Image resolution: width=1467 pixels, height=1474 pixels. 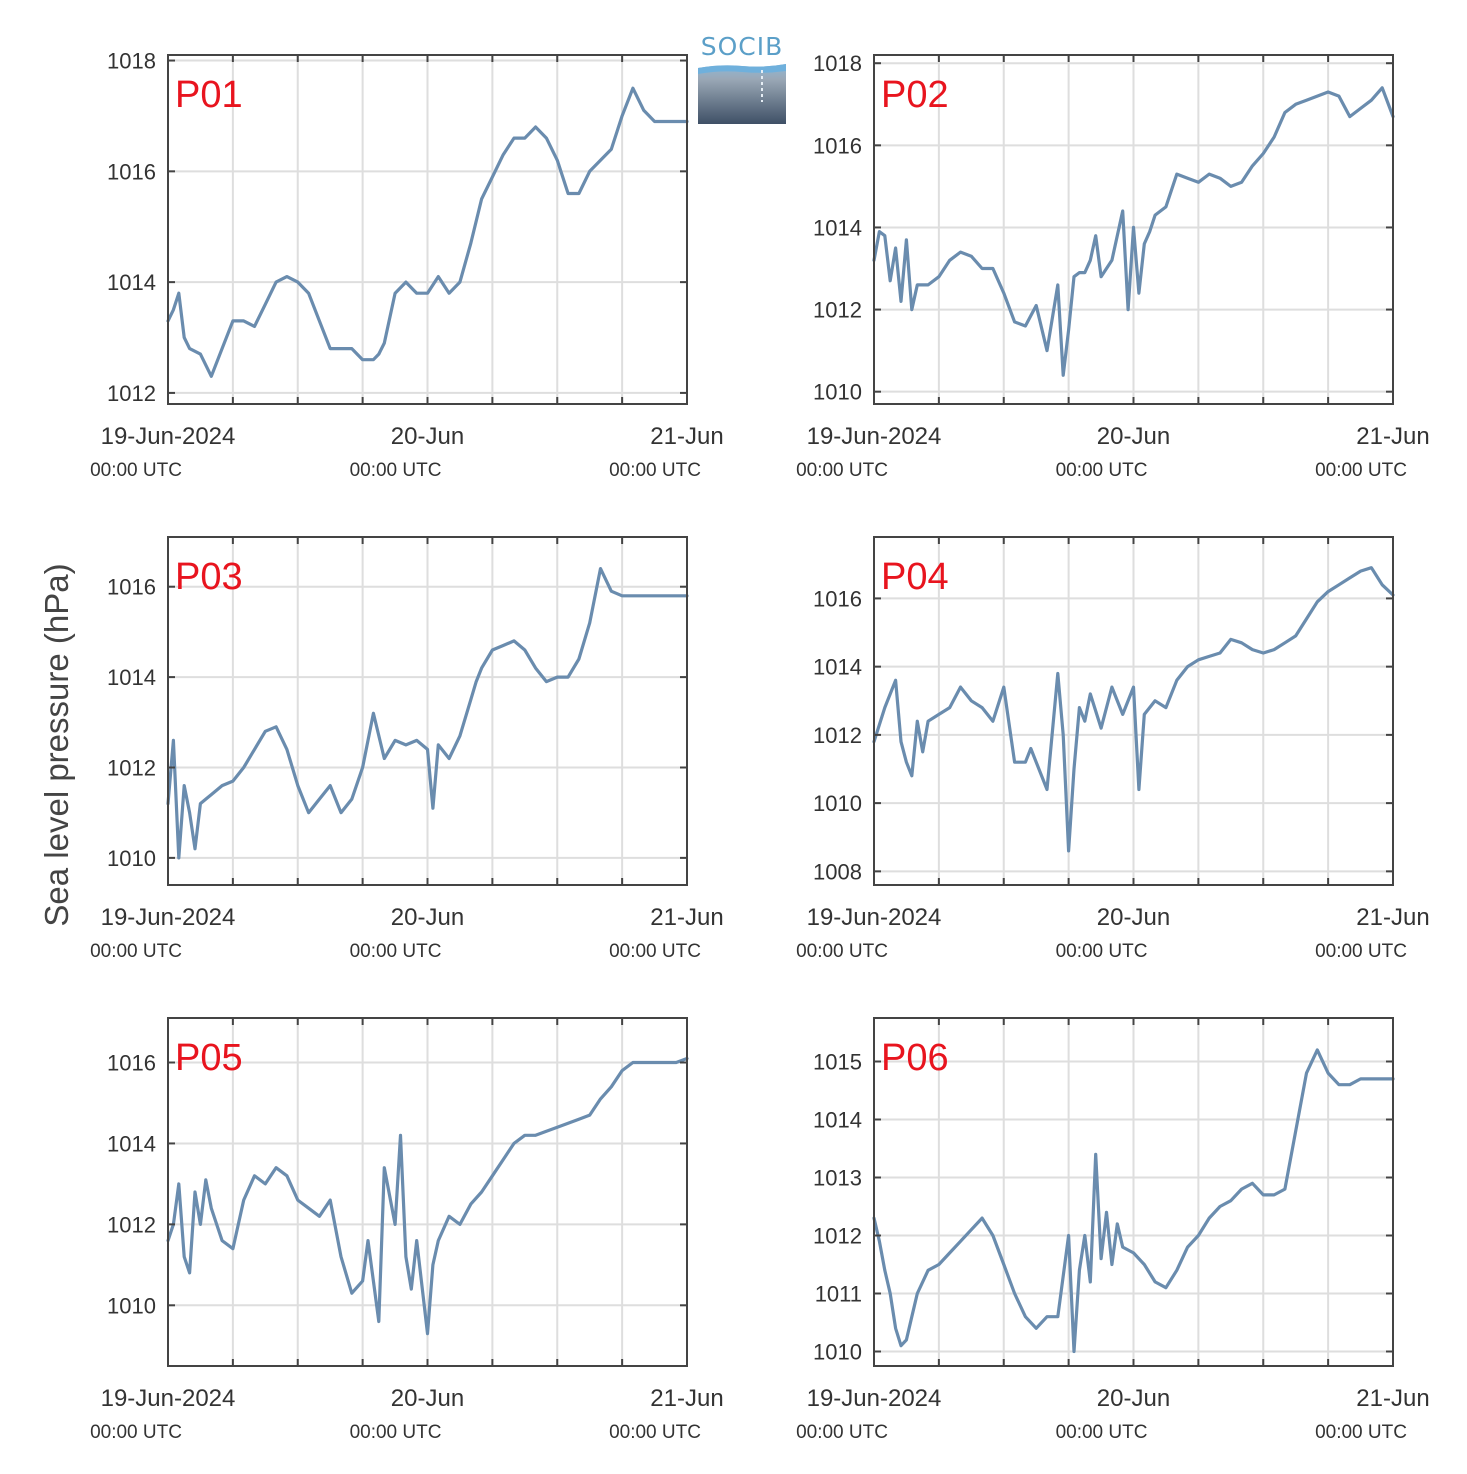 What do you see at coordinates (837, 1178) in the screenshot?
I see `y-tick-label: 1013` at bounding box center [837, 1178].